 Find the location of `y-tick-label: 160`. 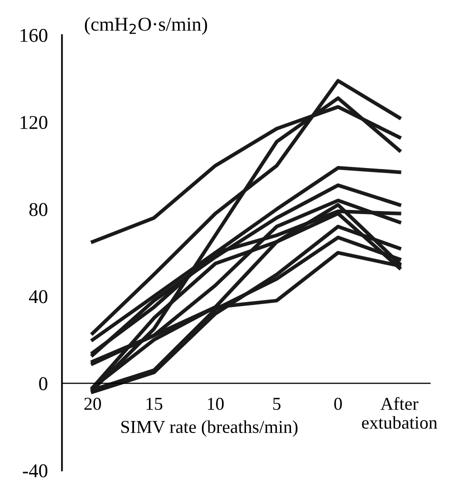

y-tick-label: 160 is located at coordinates (34, 35).